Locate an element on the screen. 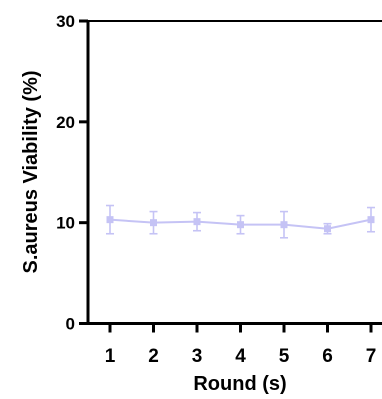 Image resolution: width=382 pixels, height=399 pixels. y-tick-label: 20 is located at coordinates (65, 122).